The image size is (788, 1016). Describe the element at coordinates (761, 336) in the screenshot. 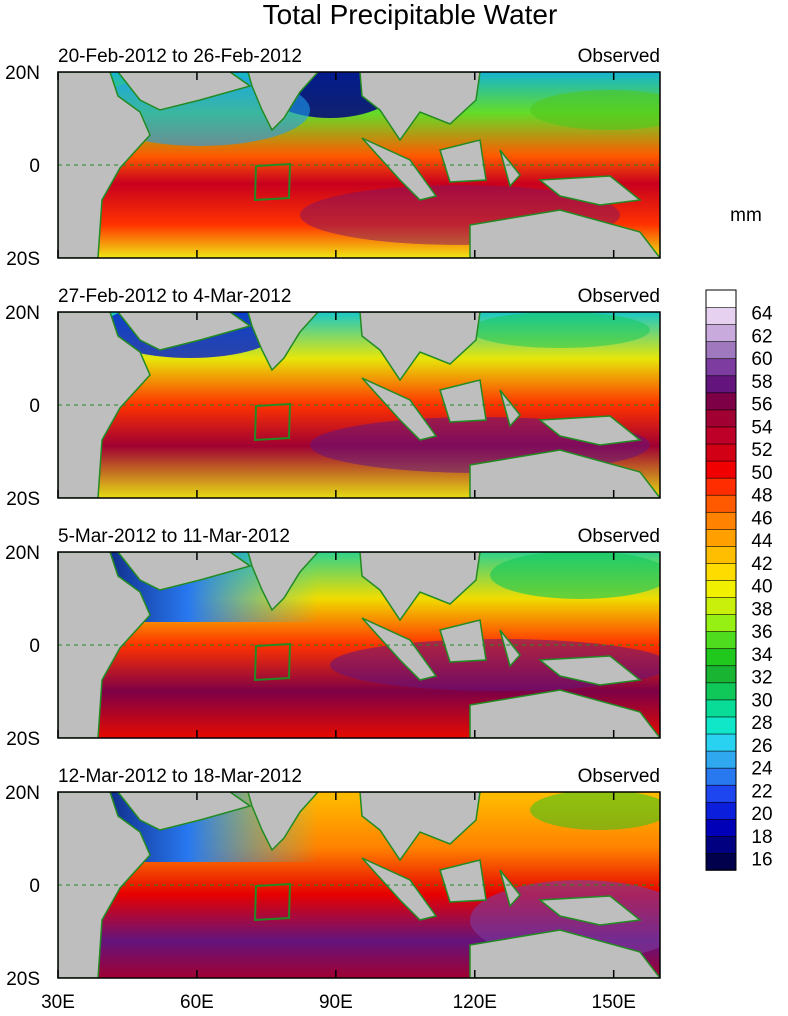

I see `colorbar-label: 62` at that location.